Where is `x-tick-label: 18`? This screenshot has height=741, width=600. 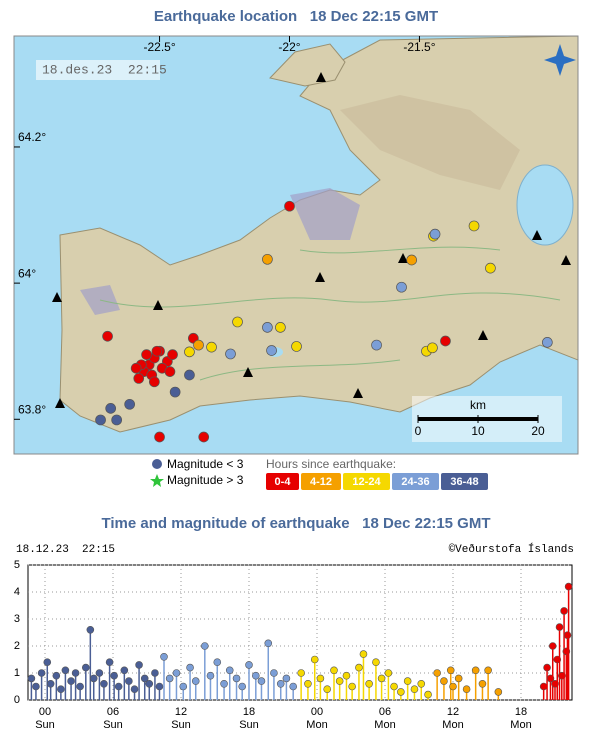 x-tick-label: 18 is located at coordinates (249, 712).